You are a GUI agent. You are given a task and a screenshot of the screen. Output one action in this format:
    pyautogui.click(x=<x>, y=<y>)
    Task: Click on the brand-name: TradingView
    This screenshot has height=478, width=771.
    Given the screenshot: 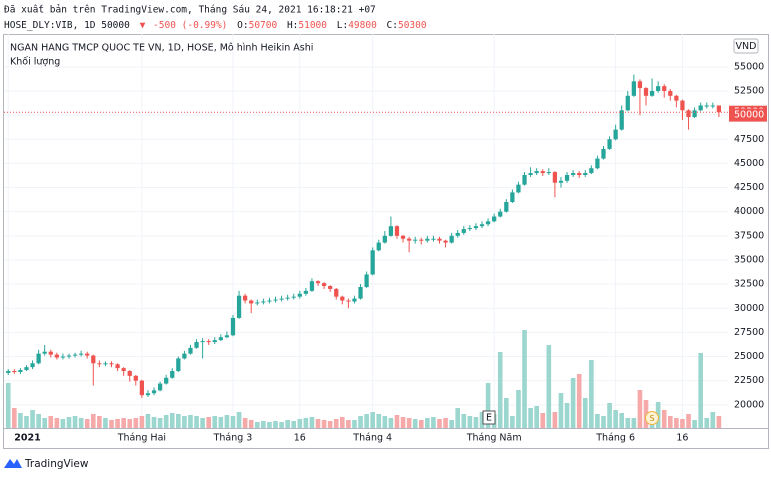 What is the action you would take?
    pyautogui.click(x=56, y=464)
    